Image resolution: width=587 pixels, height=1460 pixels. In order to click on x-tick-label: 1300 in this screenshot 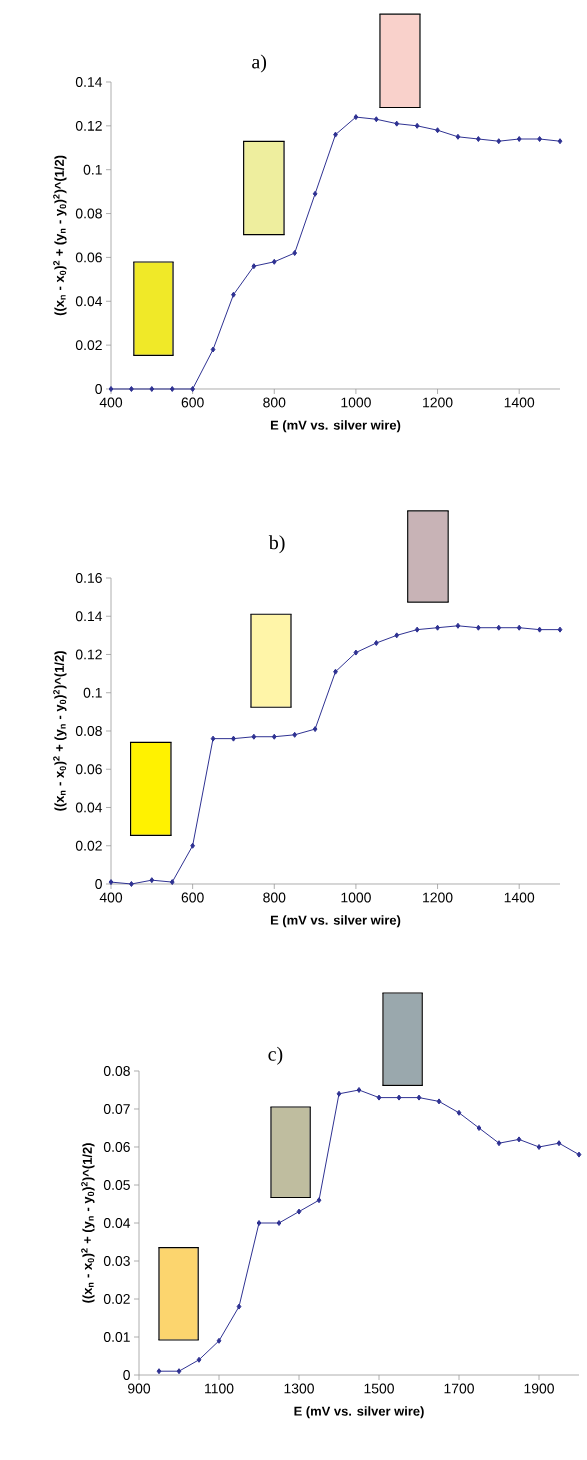, I will do `click(299, 1388)`.